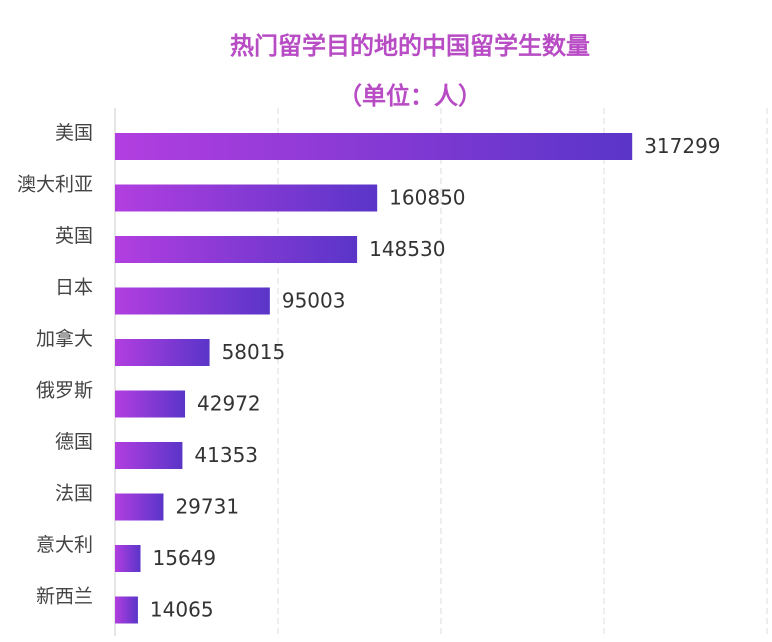  I want to click on value-label: 15649, so click(185, 558).